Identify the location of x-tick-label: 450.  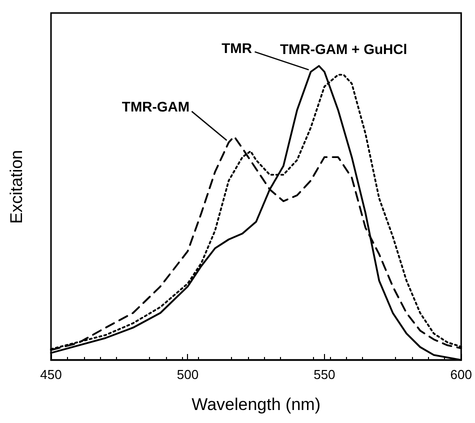
(51, 374).